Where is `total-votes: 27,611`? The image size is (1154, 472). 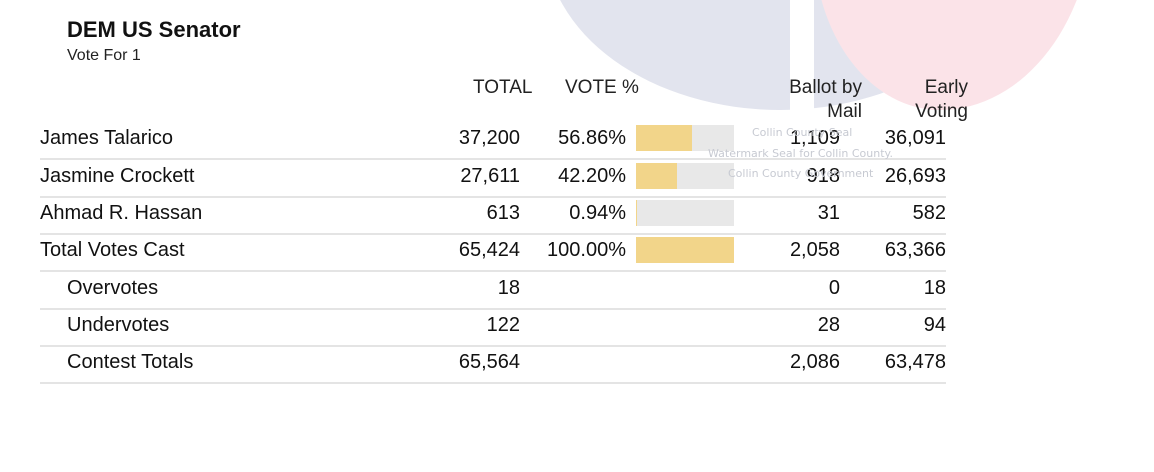 total-votes: 27,611 is located at coordinates (490, 176).